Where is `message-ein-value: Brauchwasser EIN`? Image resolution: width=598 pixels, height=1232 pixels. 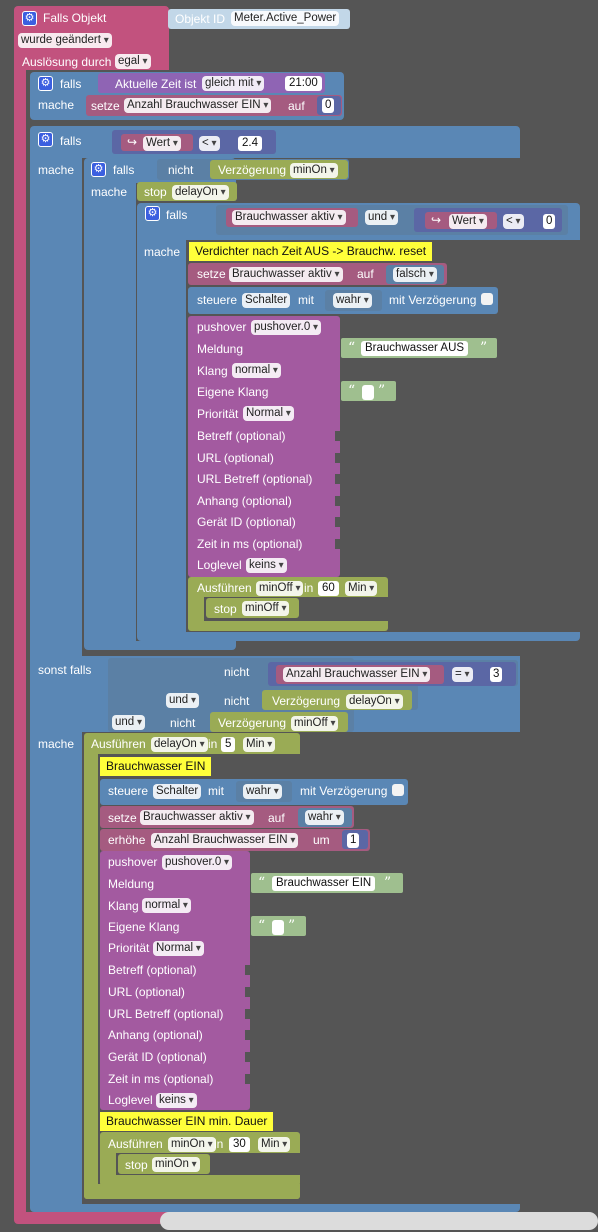
message-ein-value: Brauchwasser EIN is located at coordinates (324, 883).